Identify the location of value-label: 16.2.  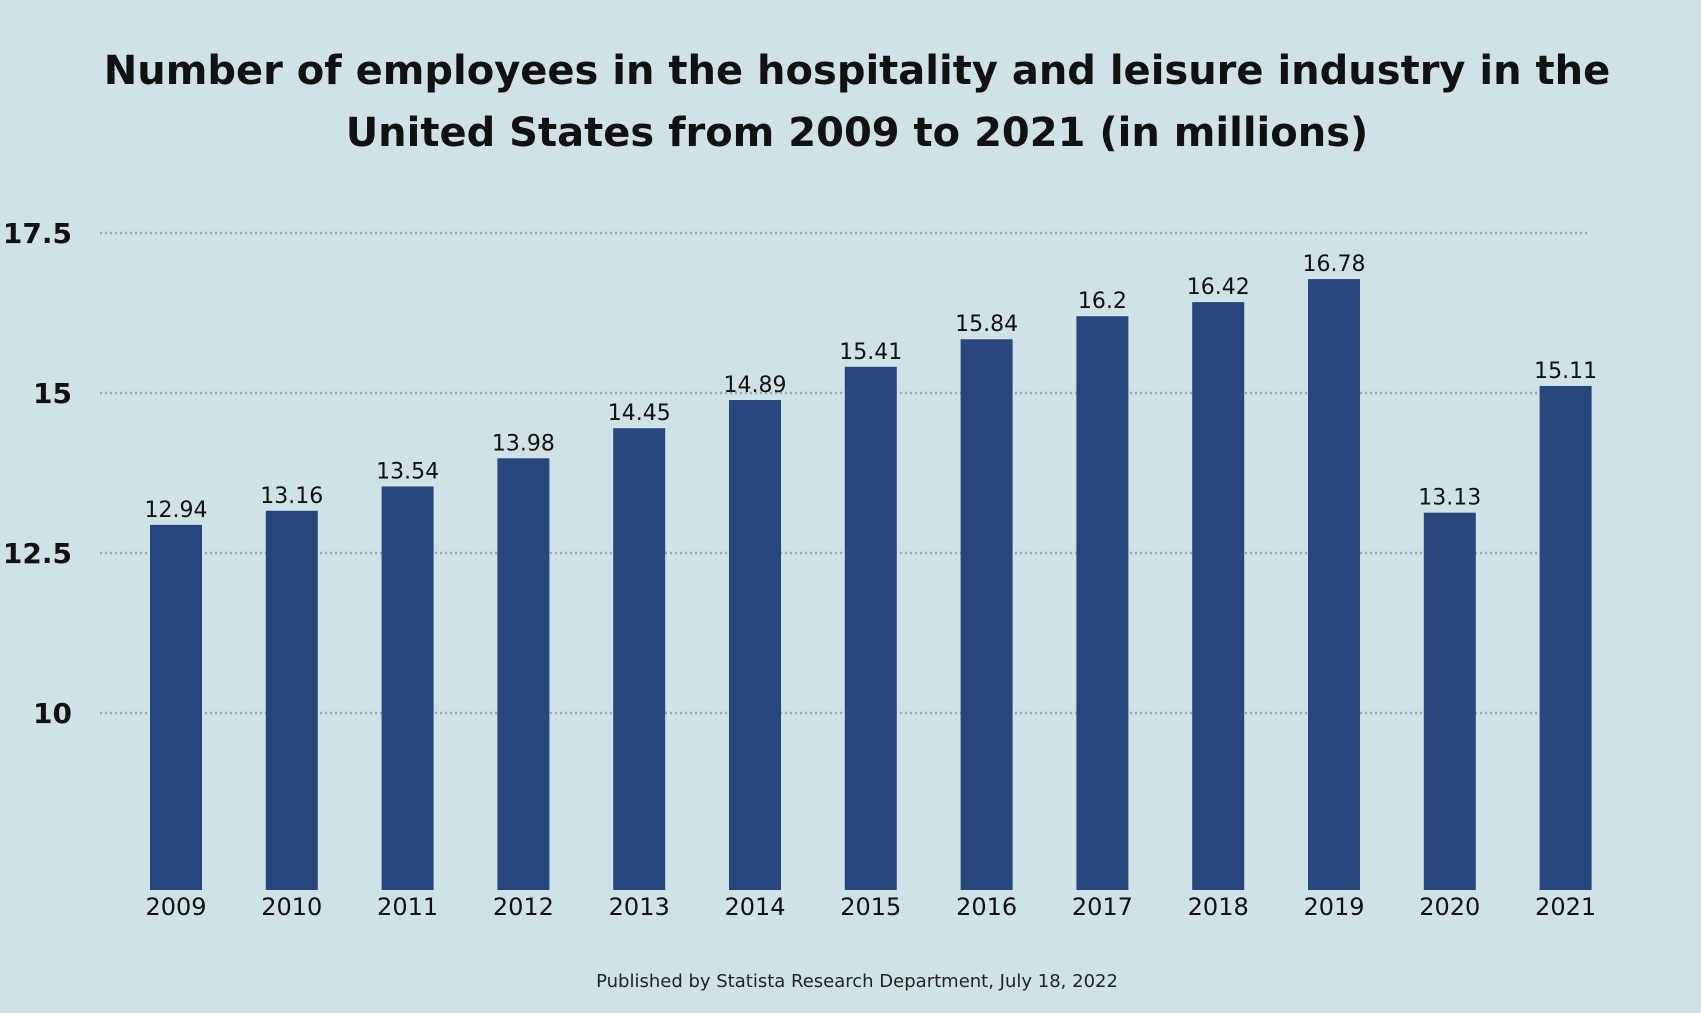
(1102, 301).